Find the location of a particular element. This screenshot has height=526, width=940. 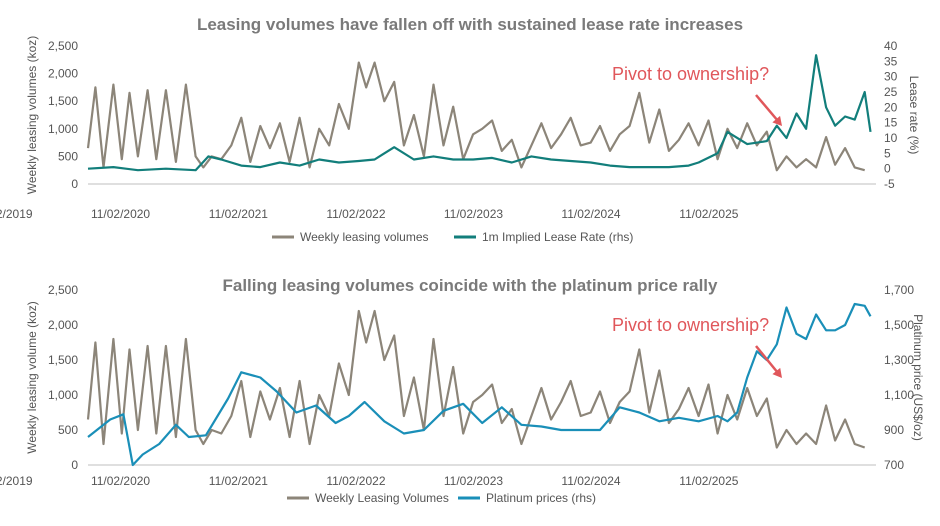

y2-axis-title: Lease rate (%) is located at coordinates (914, 115).